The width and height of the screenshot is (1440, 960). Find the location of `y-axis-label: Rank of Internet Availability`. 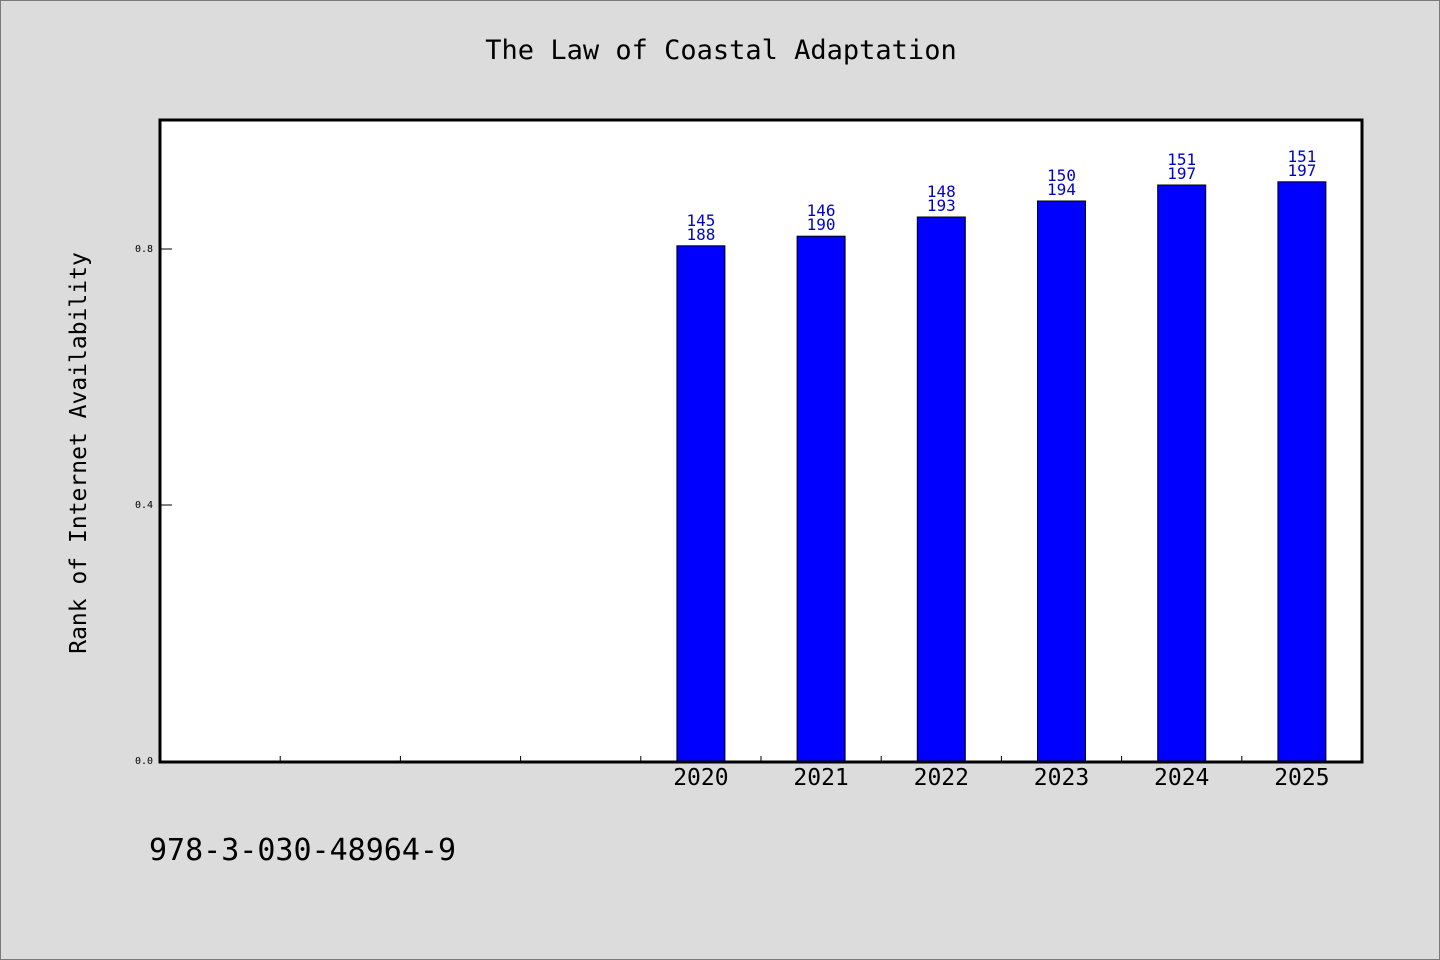

y-axis-label: Rank of Internet Availability is located at coordinates (79, 453).